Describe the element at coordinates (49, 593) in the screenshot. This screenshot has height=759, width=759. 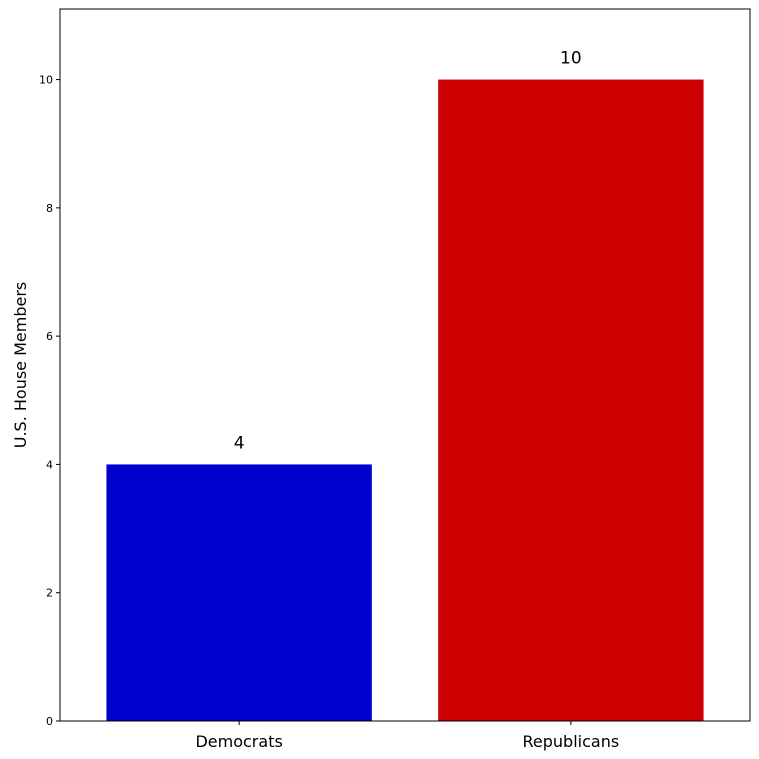
I see `y-tick-label: 2` at that location.